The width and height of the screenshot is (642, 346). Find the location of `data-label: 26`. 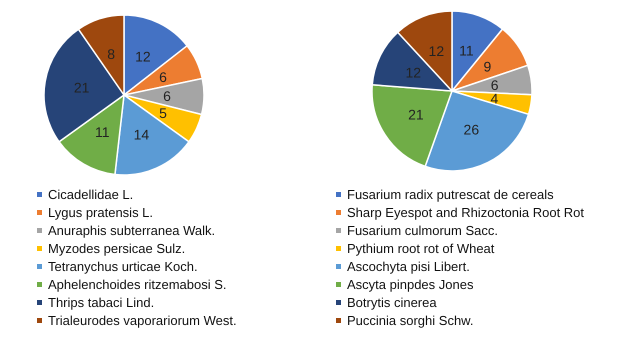

data-label: 26 is located at coordinates (472, 129).